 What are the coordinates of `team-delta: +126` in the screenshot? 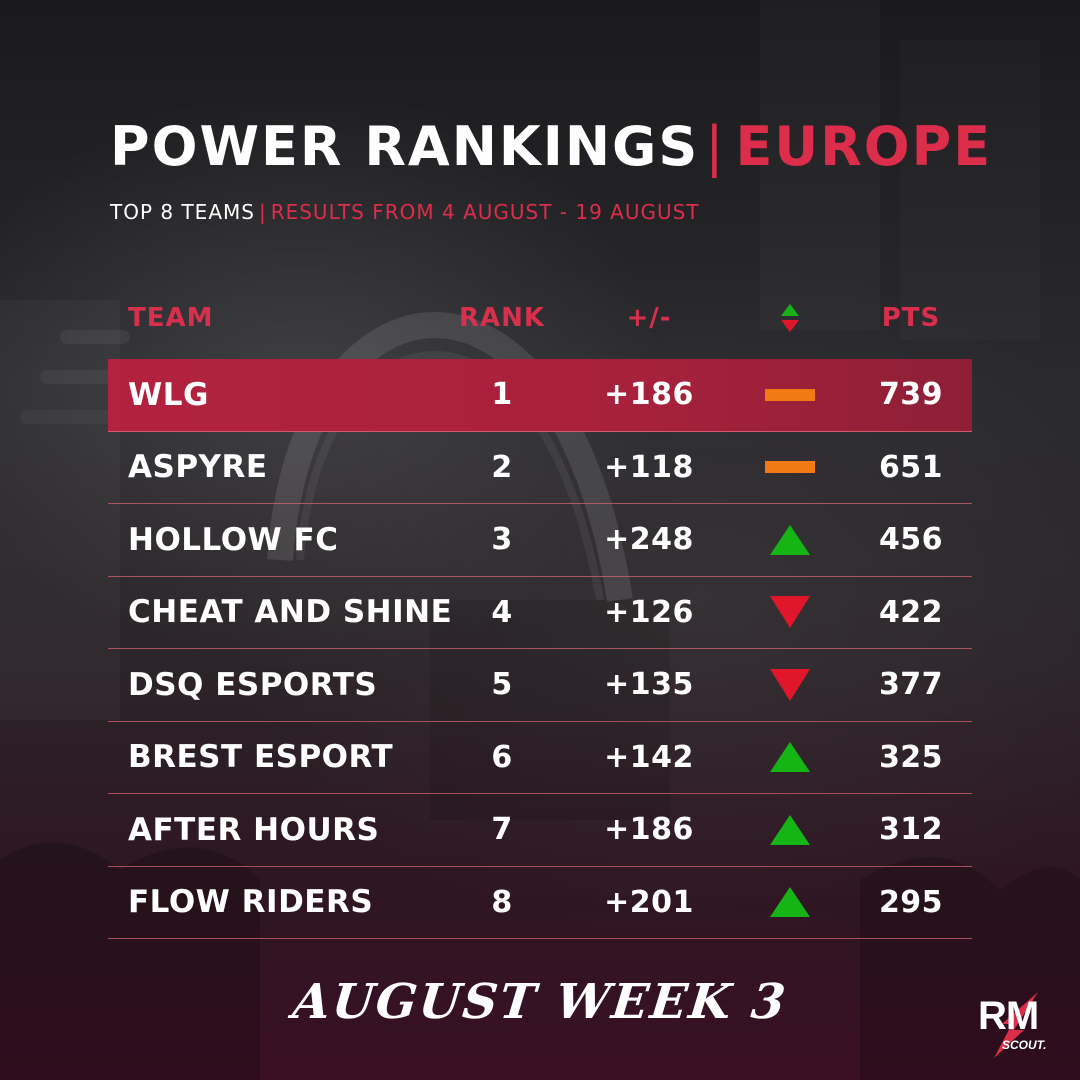 It's located at (649, 612).